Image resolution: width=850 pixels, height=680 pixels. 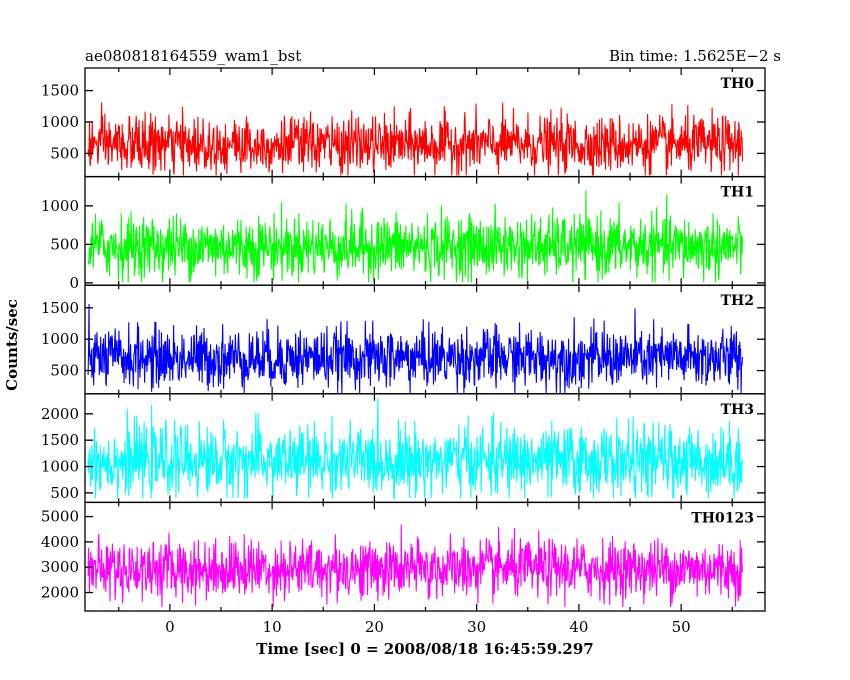 I want to click on x-tick-label: 40, so click(x=578, y=627).